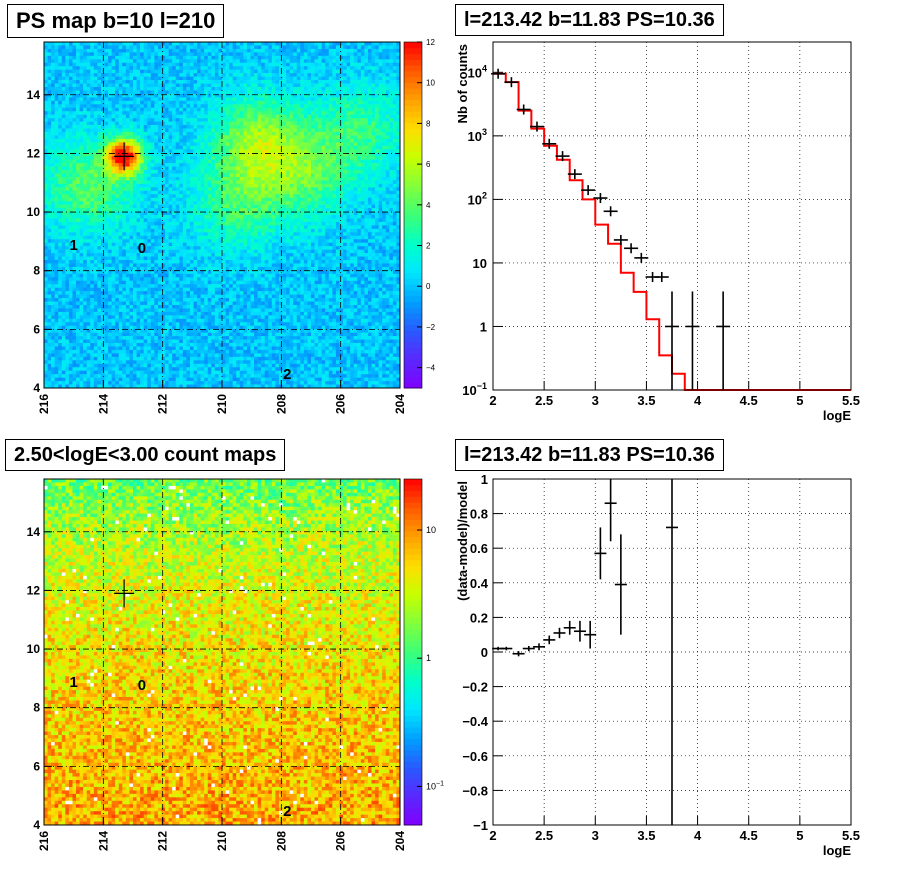 This screenshot has height=876, width=898. What do you see at coordinates (479, 548) in the screenshot?
I see `y-tick-label: 0.6` at bounding box center [479, 548].